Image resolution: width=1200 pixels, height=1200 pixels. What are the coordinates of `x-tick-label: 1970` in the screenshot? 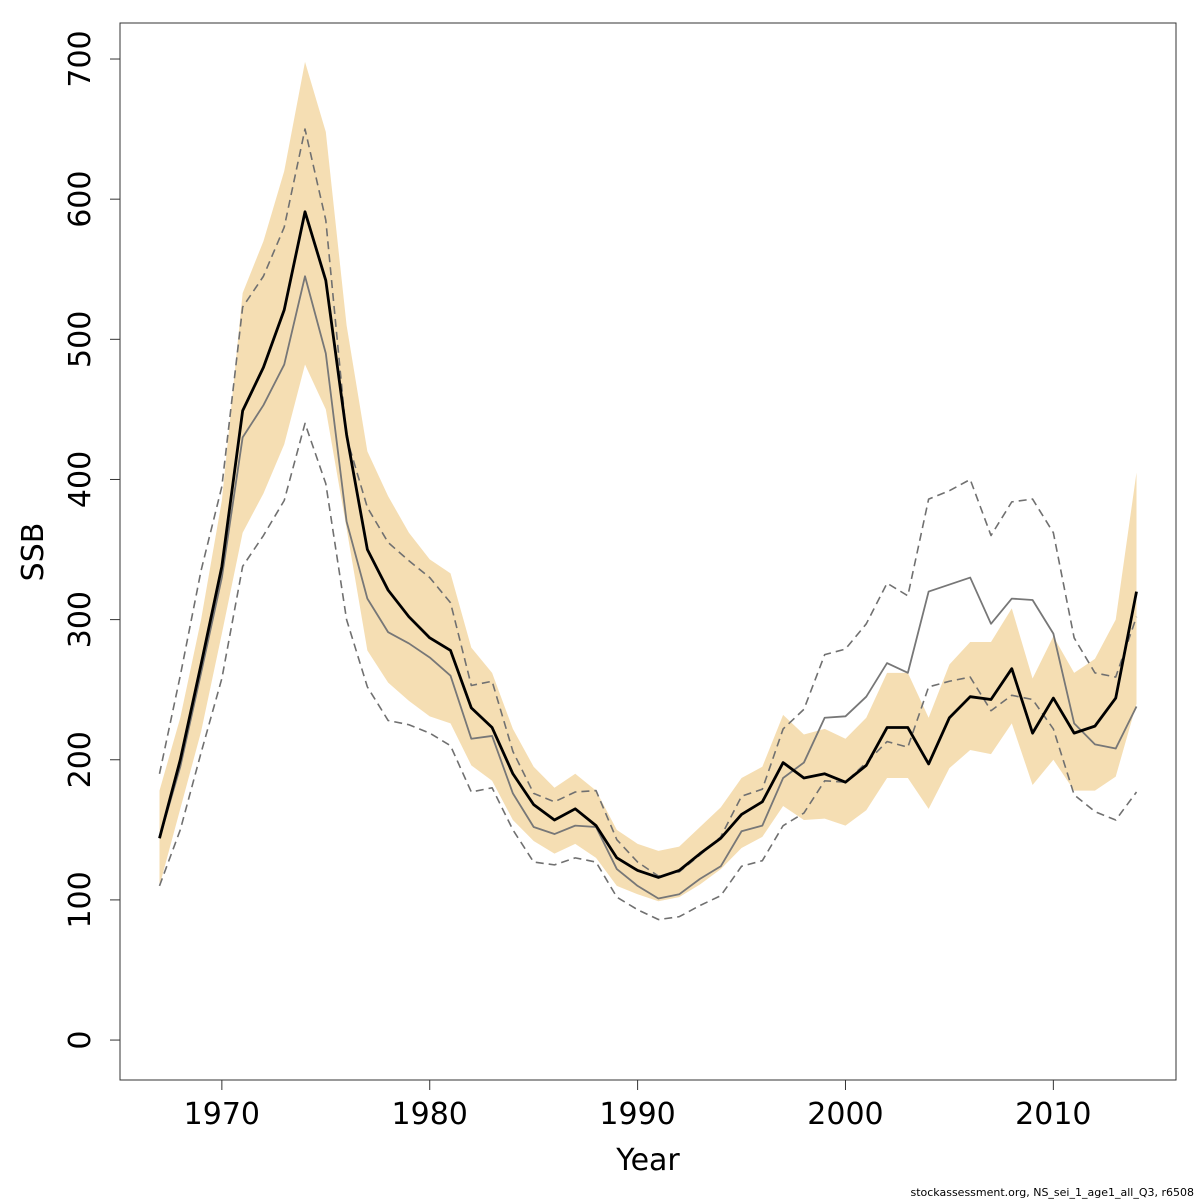 It's located at (222, 1114).